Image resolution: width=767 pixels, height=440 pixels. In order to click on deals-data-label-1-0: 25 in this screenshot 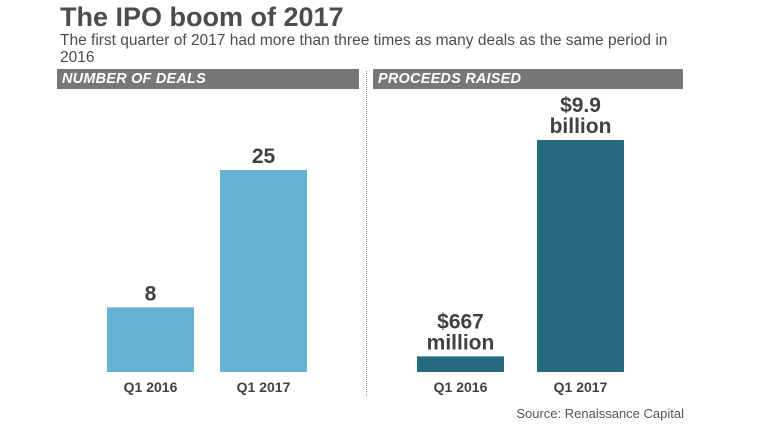, I will do `click(264, 156)`.